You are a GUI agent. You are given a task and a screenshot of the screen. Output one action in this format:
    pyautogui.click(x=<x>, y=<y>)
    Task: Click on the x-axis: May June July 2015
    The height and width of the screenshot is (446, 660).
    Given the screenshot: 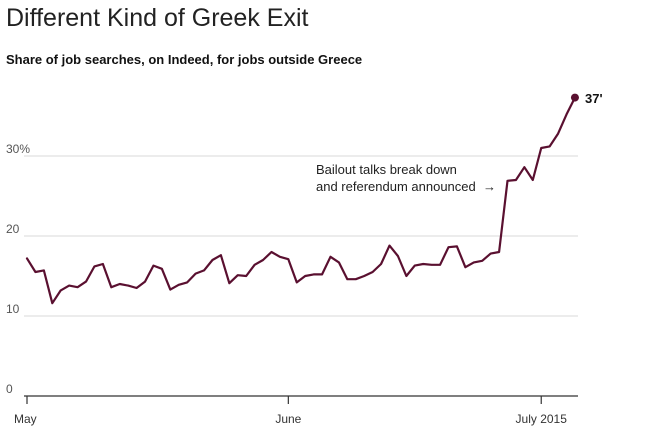 What is the action you would take?
    pyautogui.click(x=296, y=410)
    